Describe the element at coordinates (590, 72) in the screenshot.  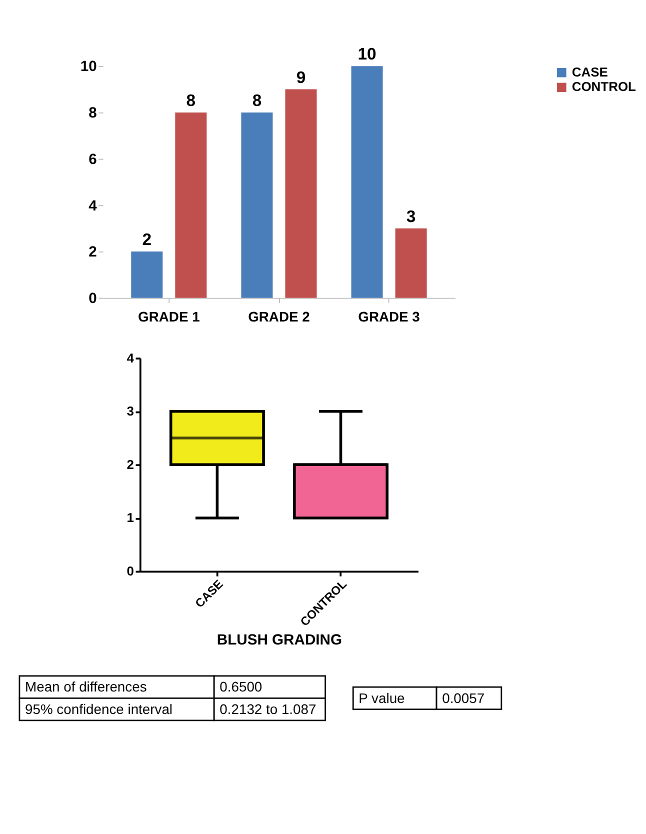
I see `legend-label: CASE` at that location.